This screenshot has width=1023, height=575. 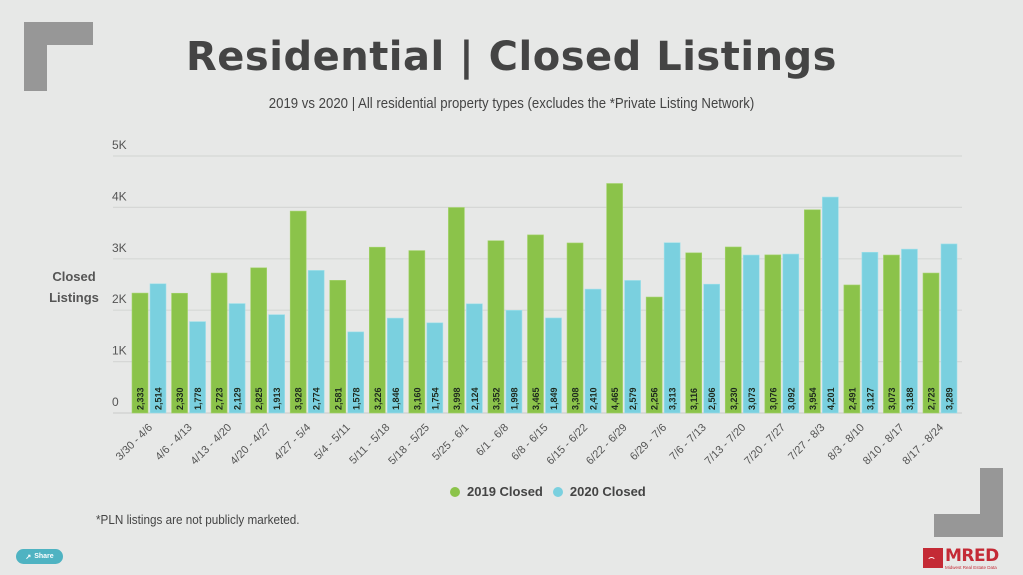 I want to click on data-label: 3,076, so click(x=773, y=398).